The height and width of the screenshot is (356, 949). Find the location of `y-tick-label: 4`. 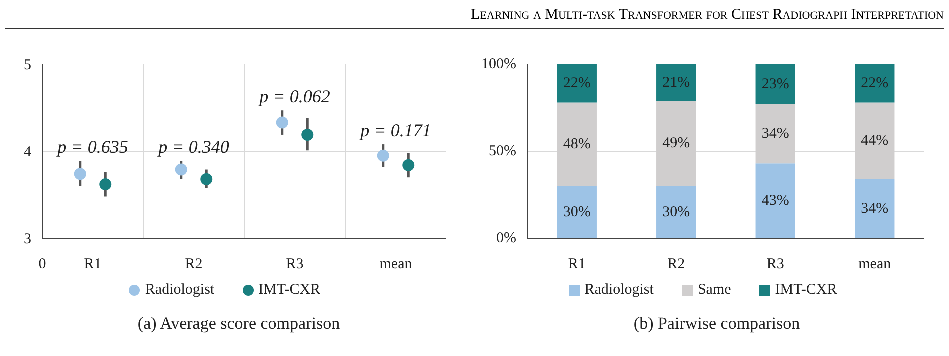

y-tick-label: 4 is located at coordinates (28, 152).